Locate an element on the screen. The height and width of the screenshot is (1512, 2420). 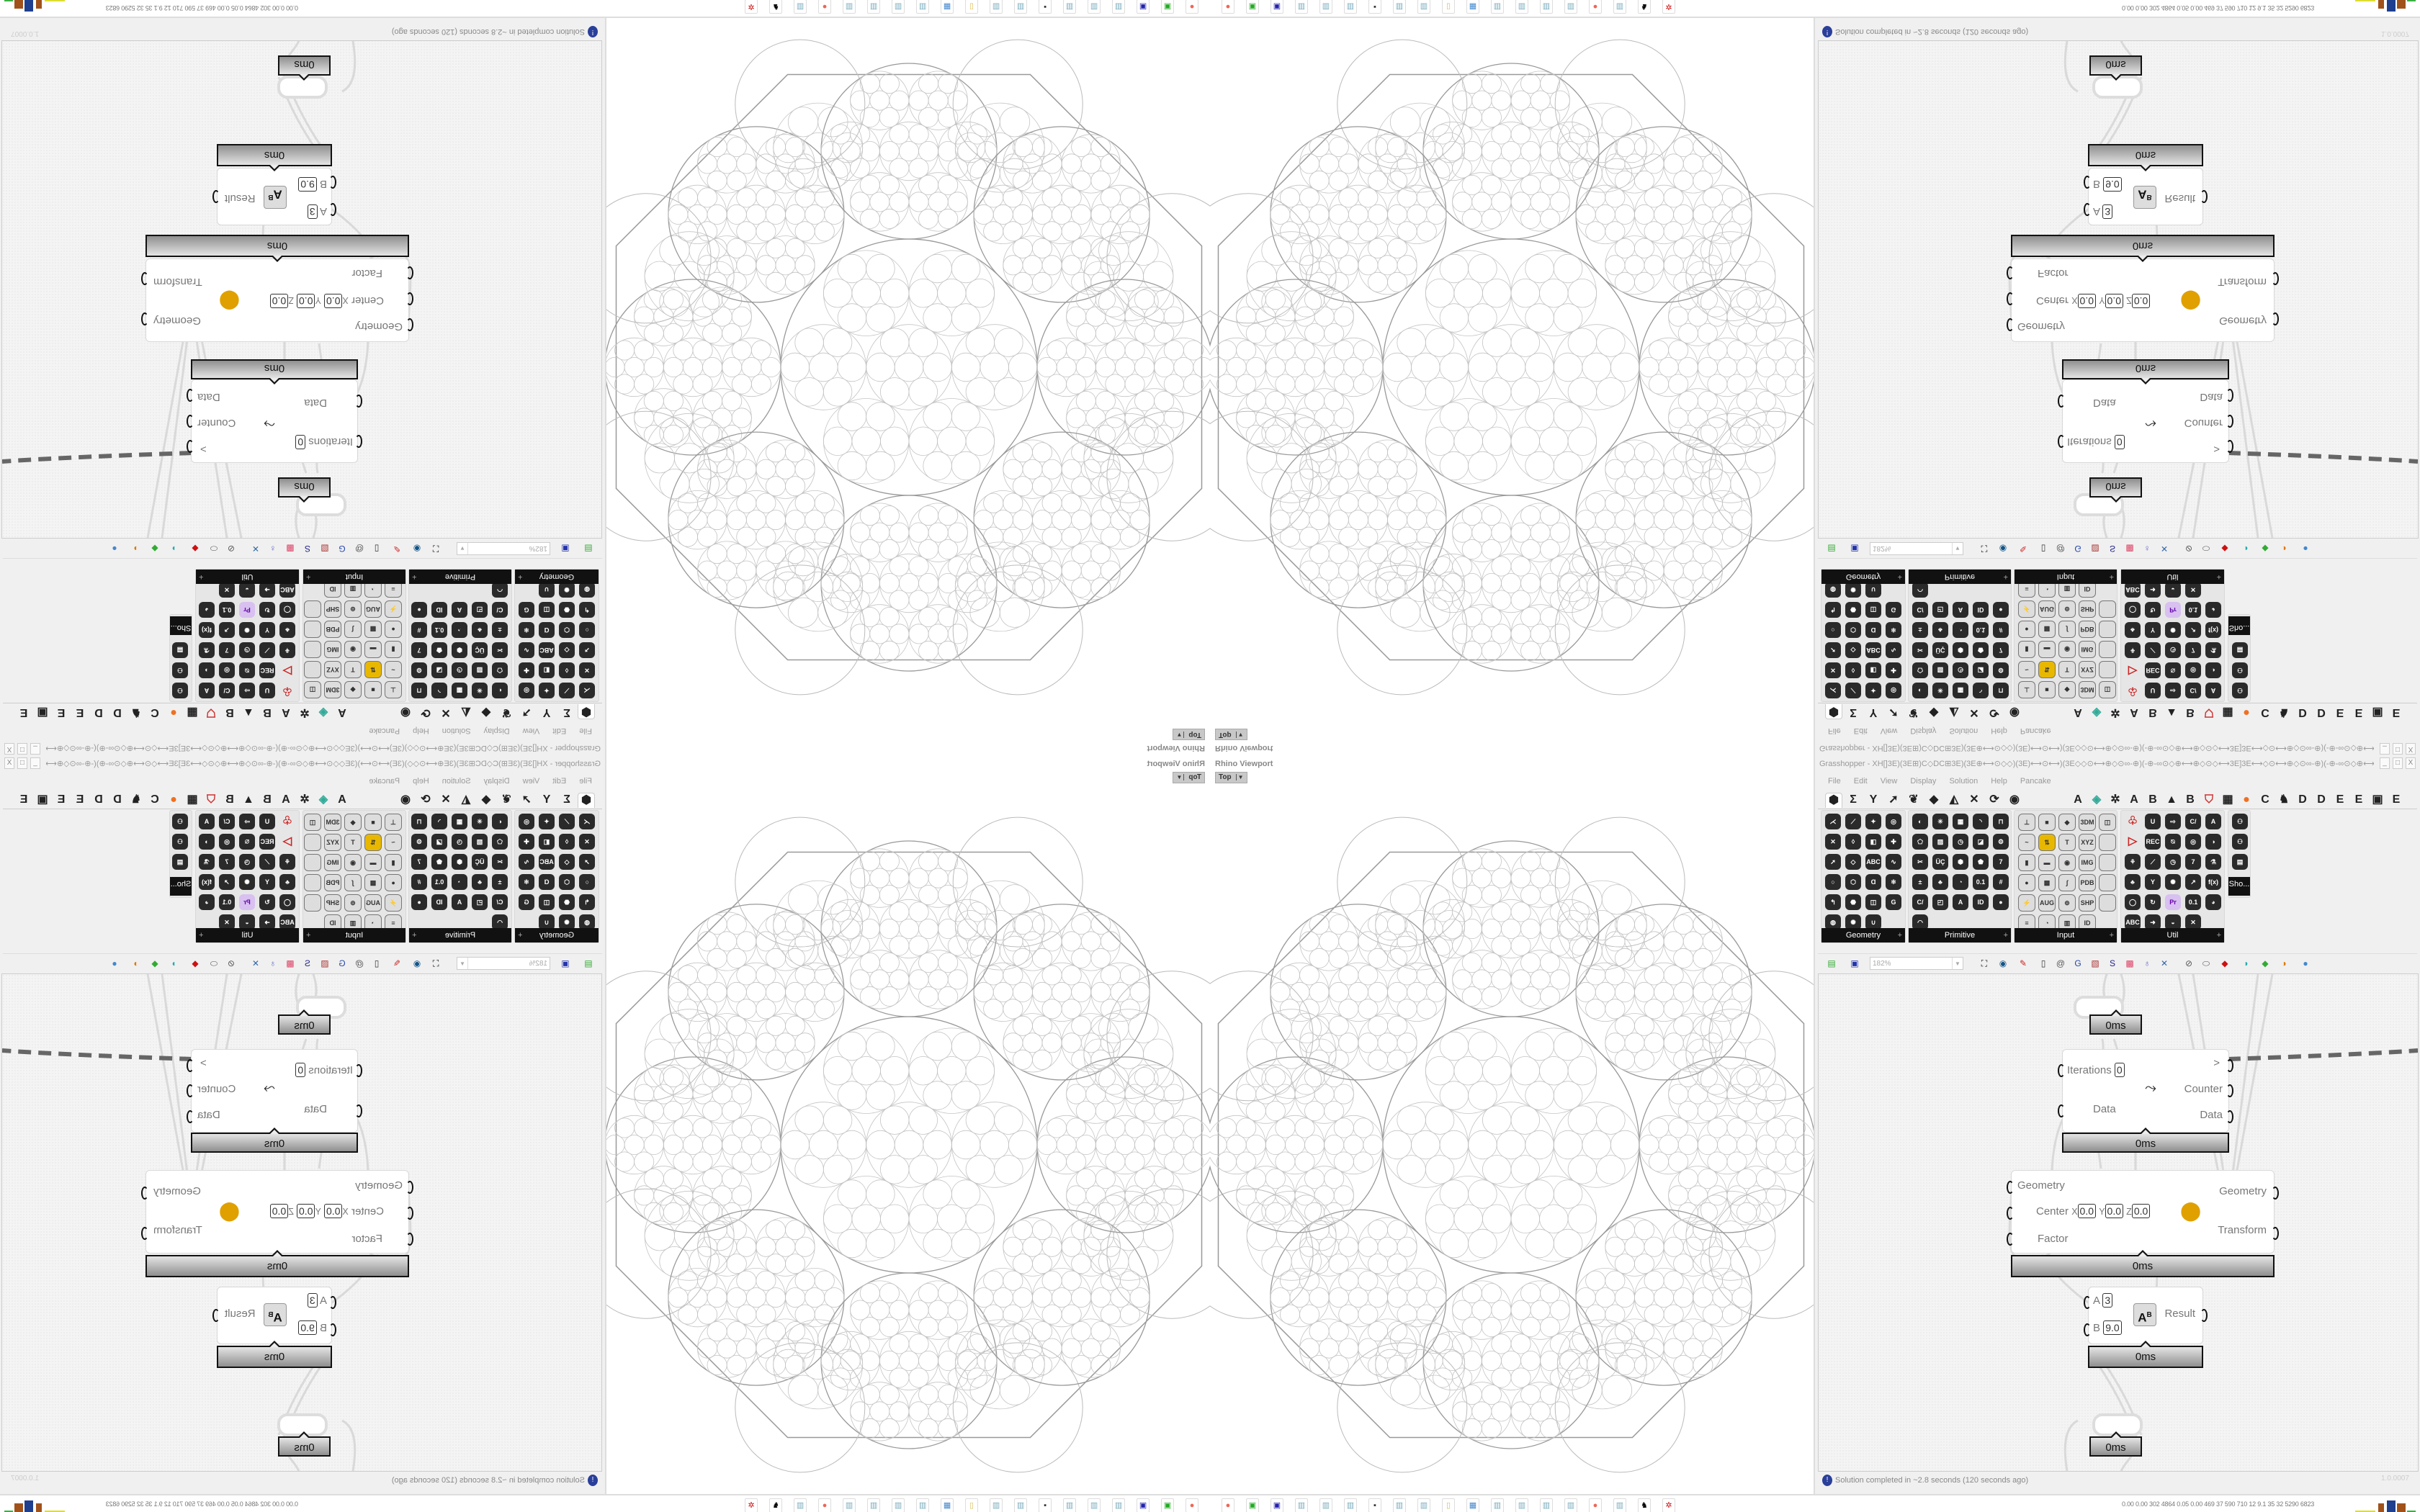
intersect-icon: ✕ is located at coordinates (1974, 712).